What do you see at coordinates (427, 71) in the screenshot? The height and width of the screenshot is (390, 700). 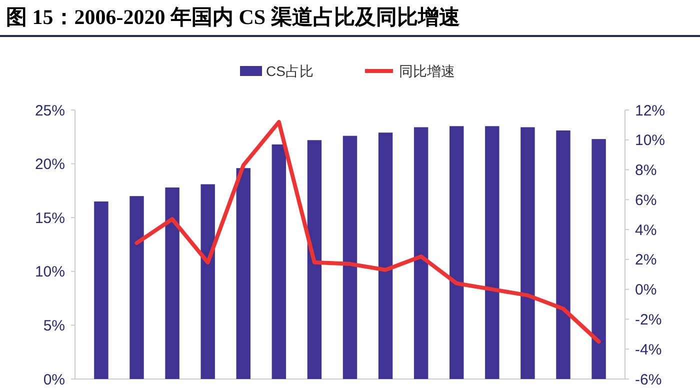 I see `legend-label: 同比增速` at bounding box center [427, 71].